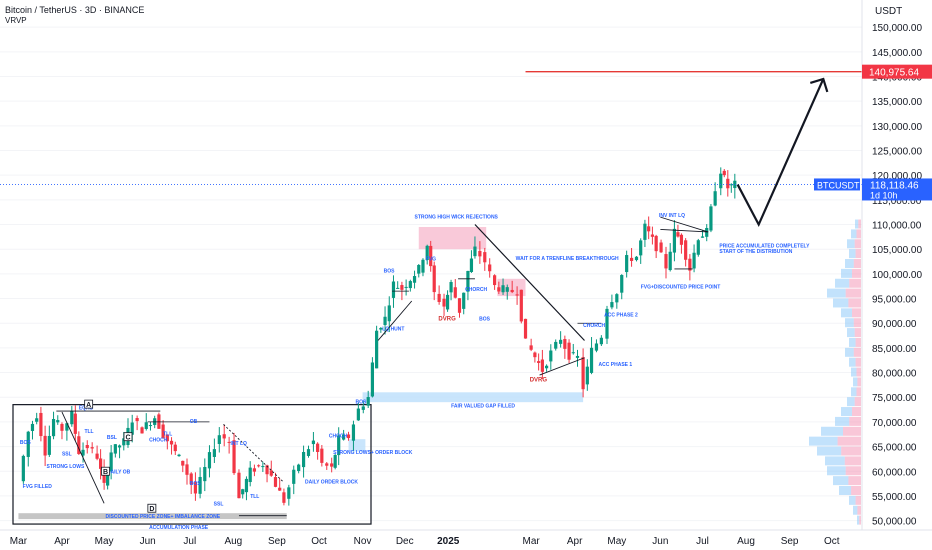  What do you see at coordinates (105, 472) in the screenshot?
I see `box-b: B` at bounding box center [105, 472].